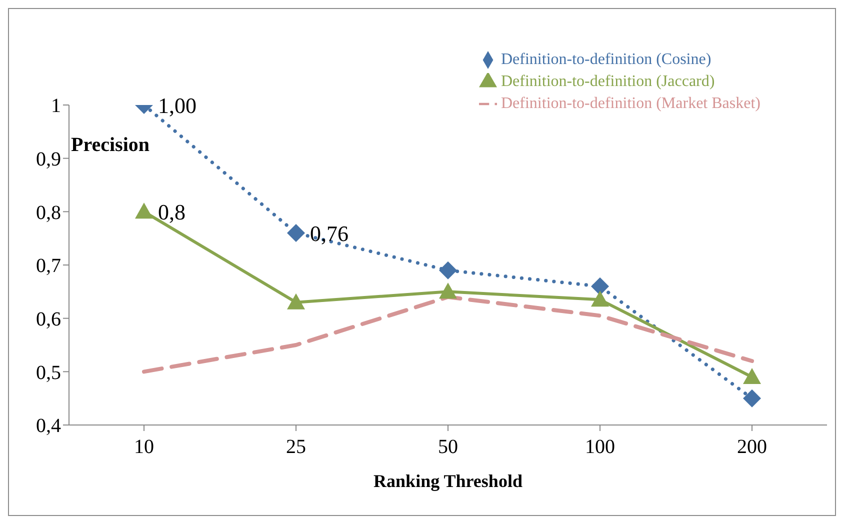  Describe the element at coordinates (630, 103) in the screenshot. I see `legend-label: Definition-to-definition (Market Basket)` at that location.